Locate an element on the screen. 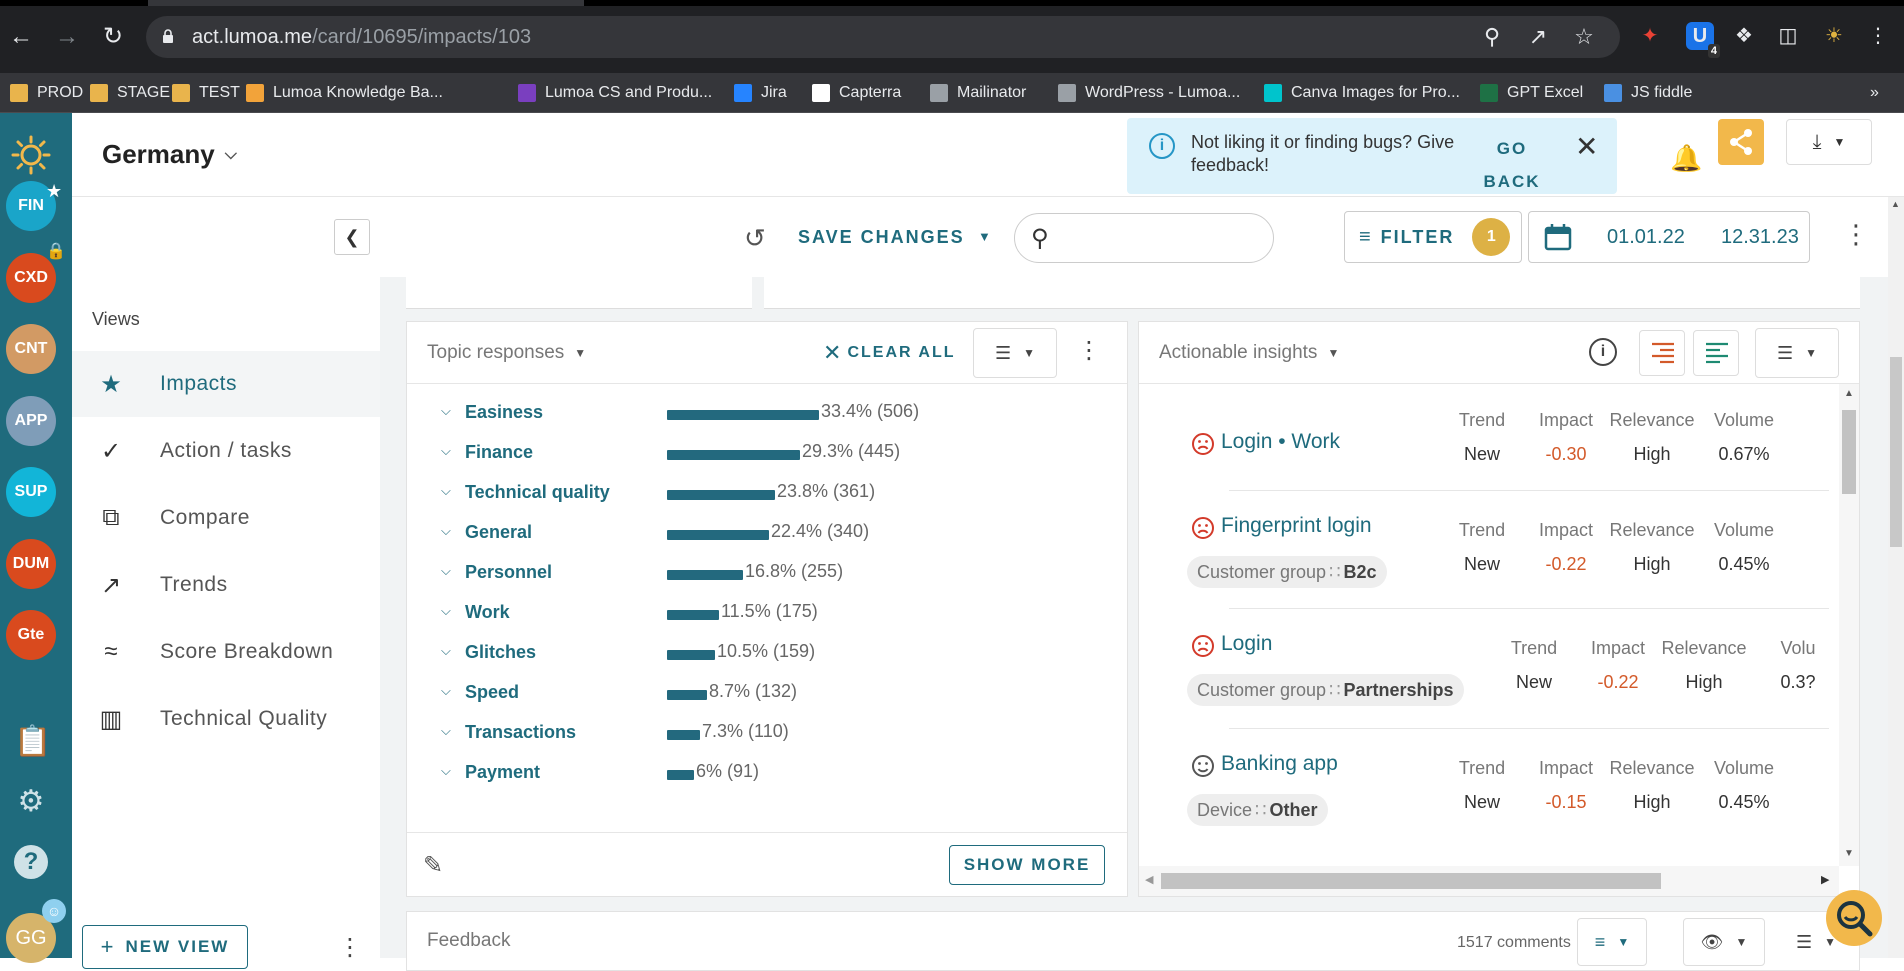 The image size is (1904, 971). topic-row: ⌵ Payment 6% (91) is located at coordinates (767, 774).